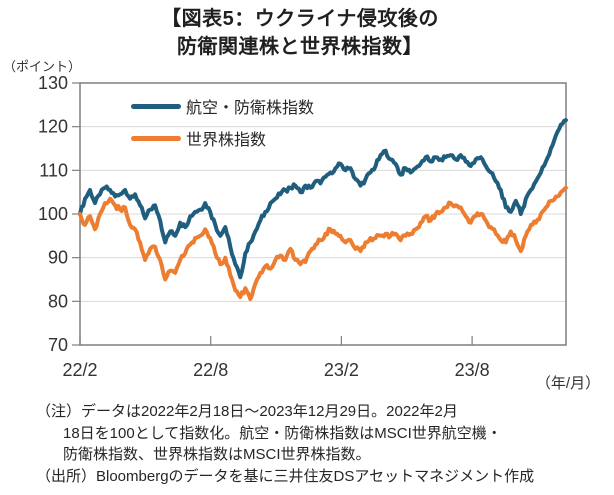  I want to click on note-line: 防衛株指数、世界株指数はMSCI世界株指数。, so click(217, 454).